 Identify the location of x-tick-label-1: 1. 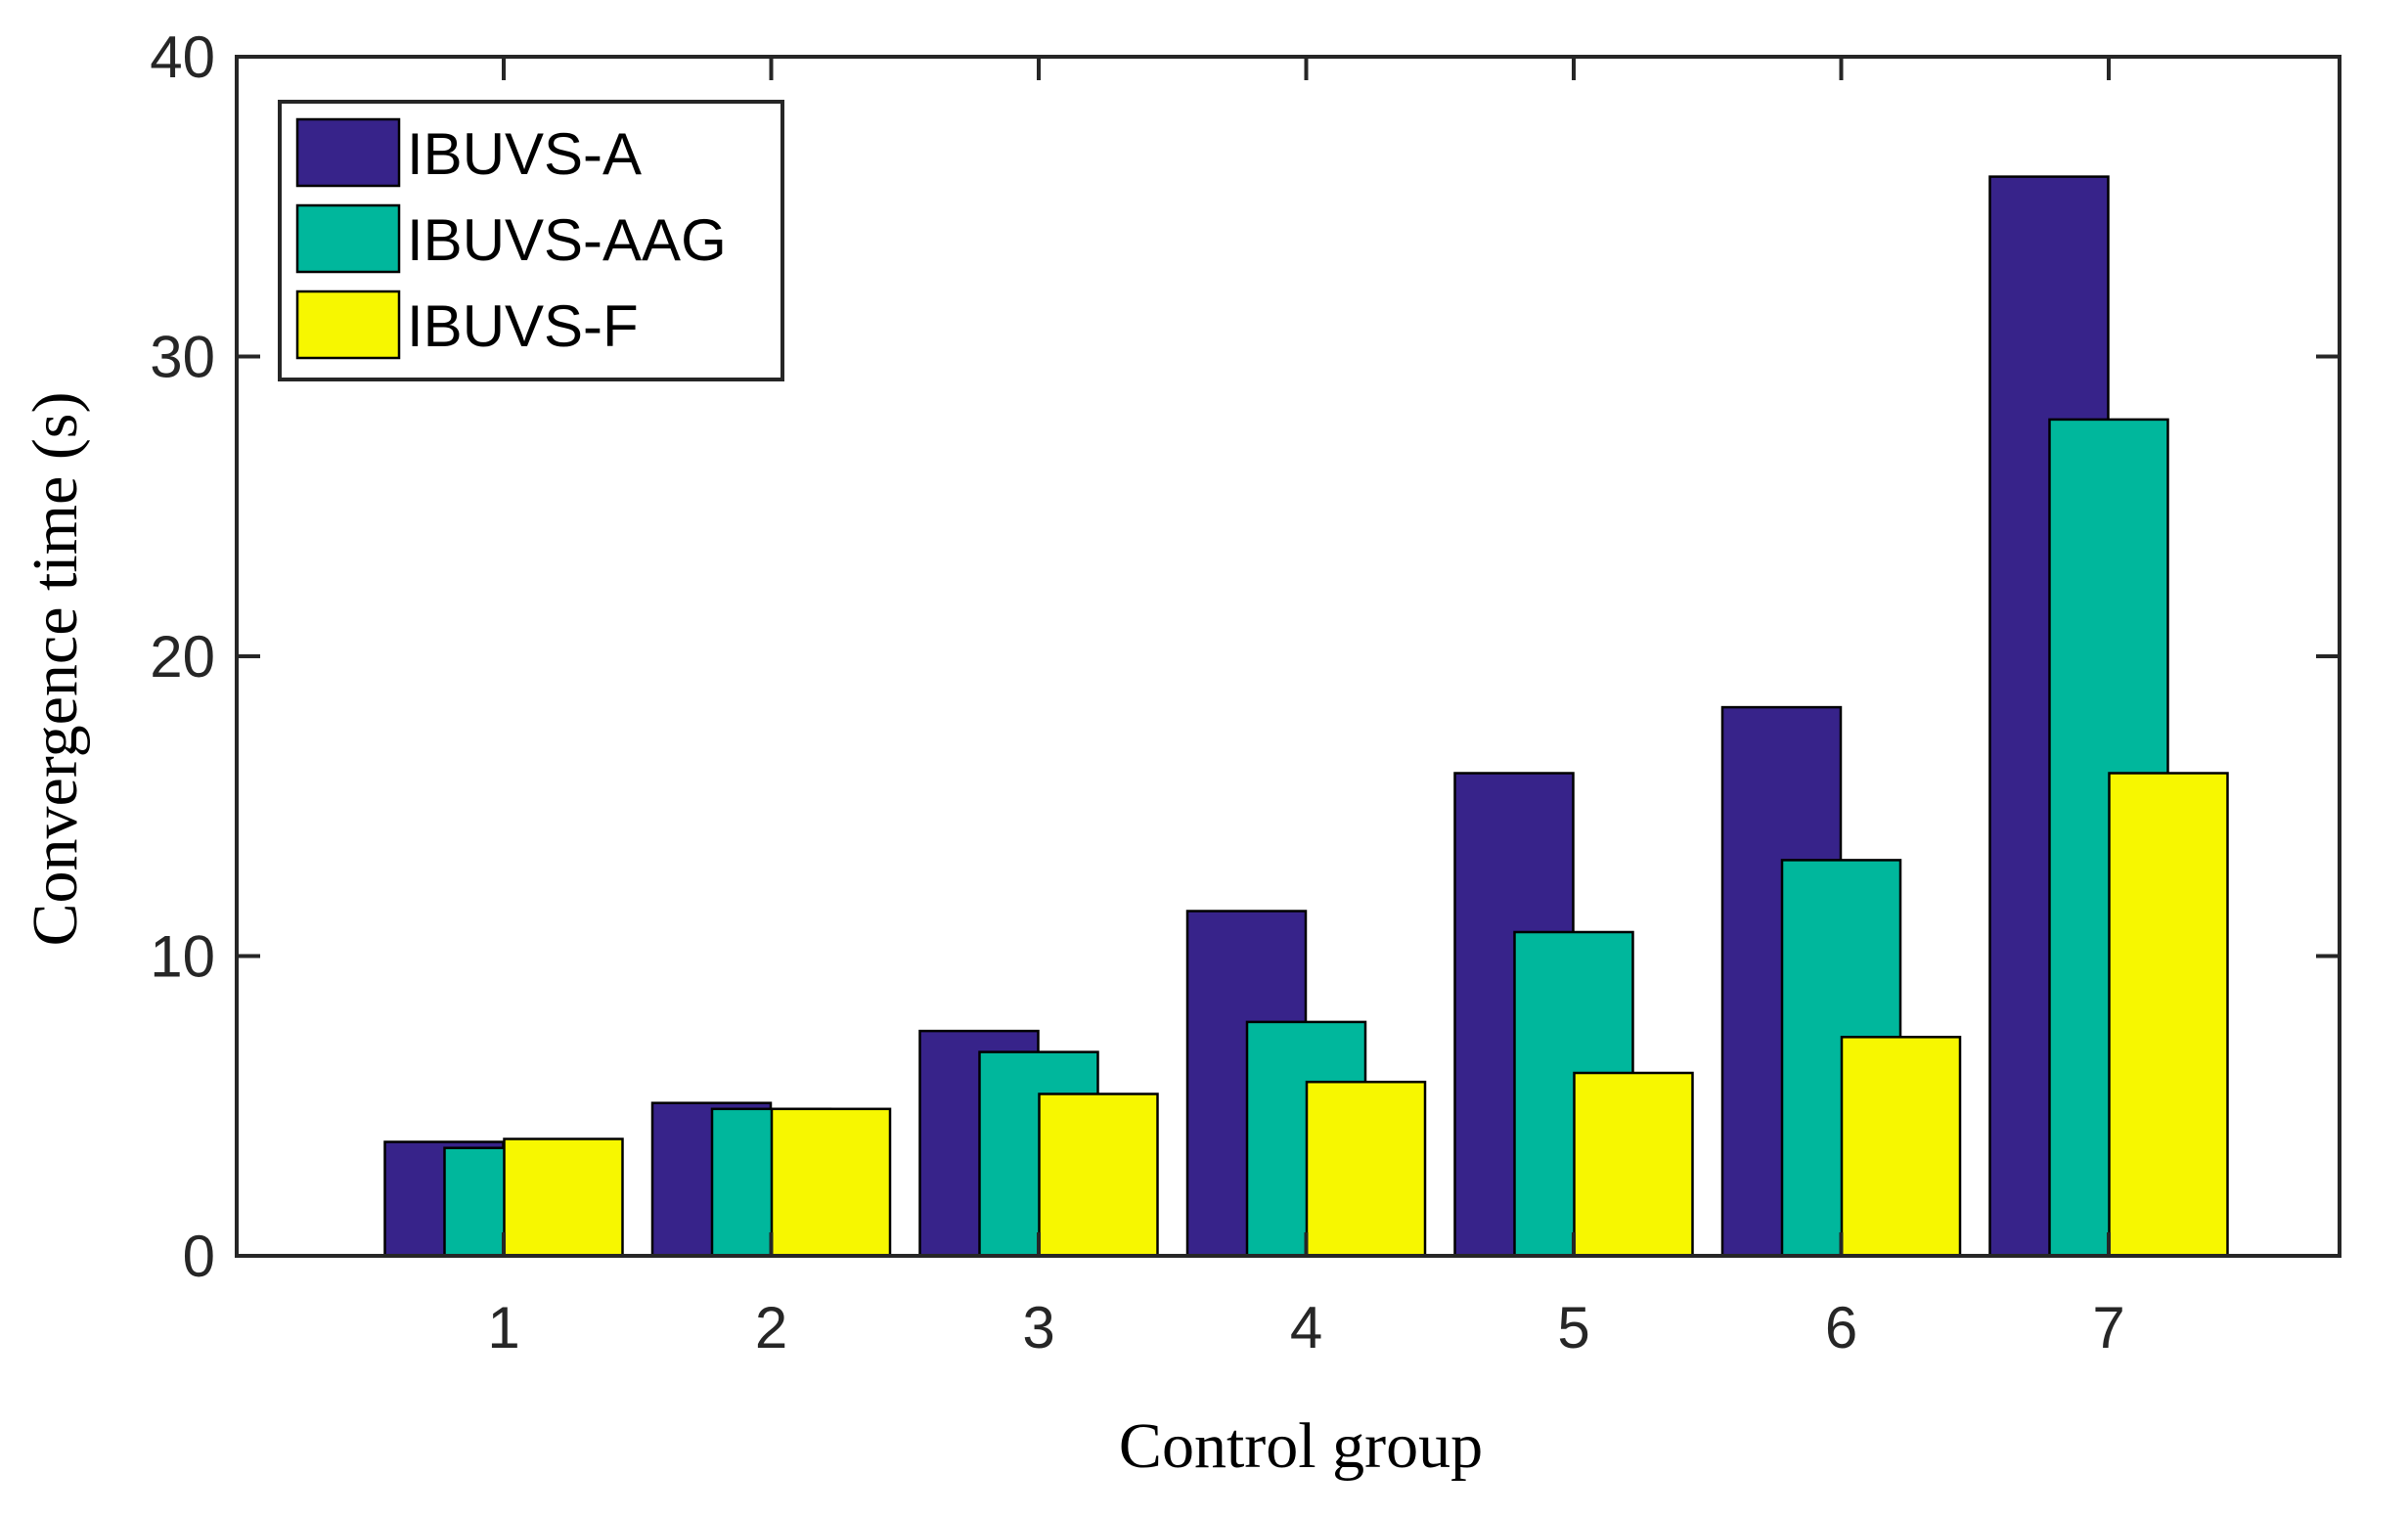
(503, 1327).